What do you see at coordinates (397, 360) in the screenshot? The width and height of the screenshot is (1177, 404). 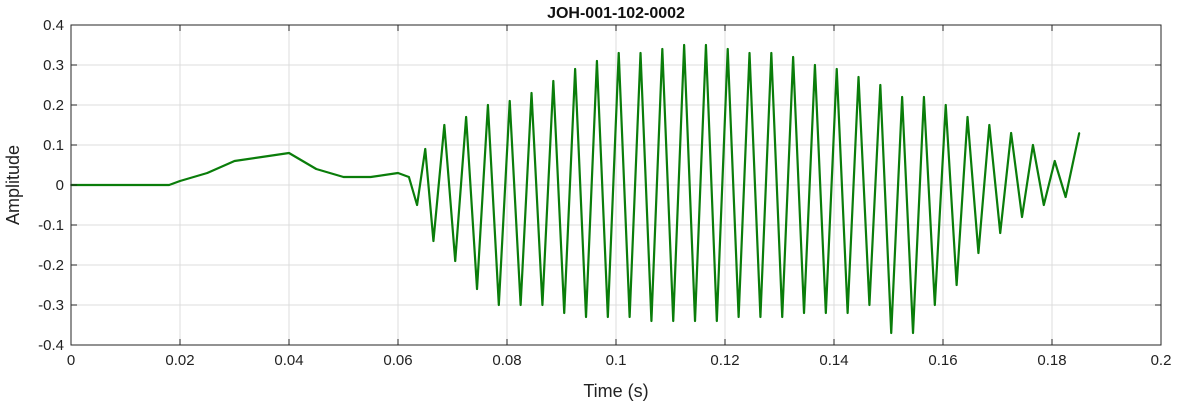 I see `x-tick-label: 0.06` at bounding box center [397, 360].